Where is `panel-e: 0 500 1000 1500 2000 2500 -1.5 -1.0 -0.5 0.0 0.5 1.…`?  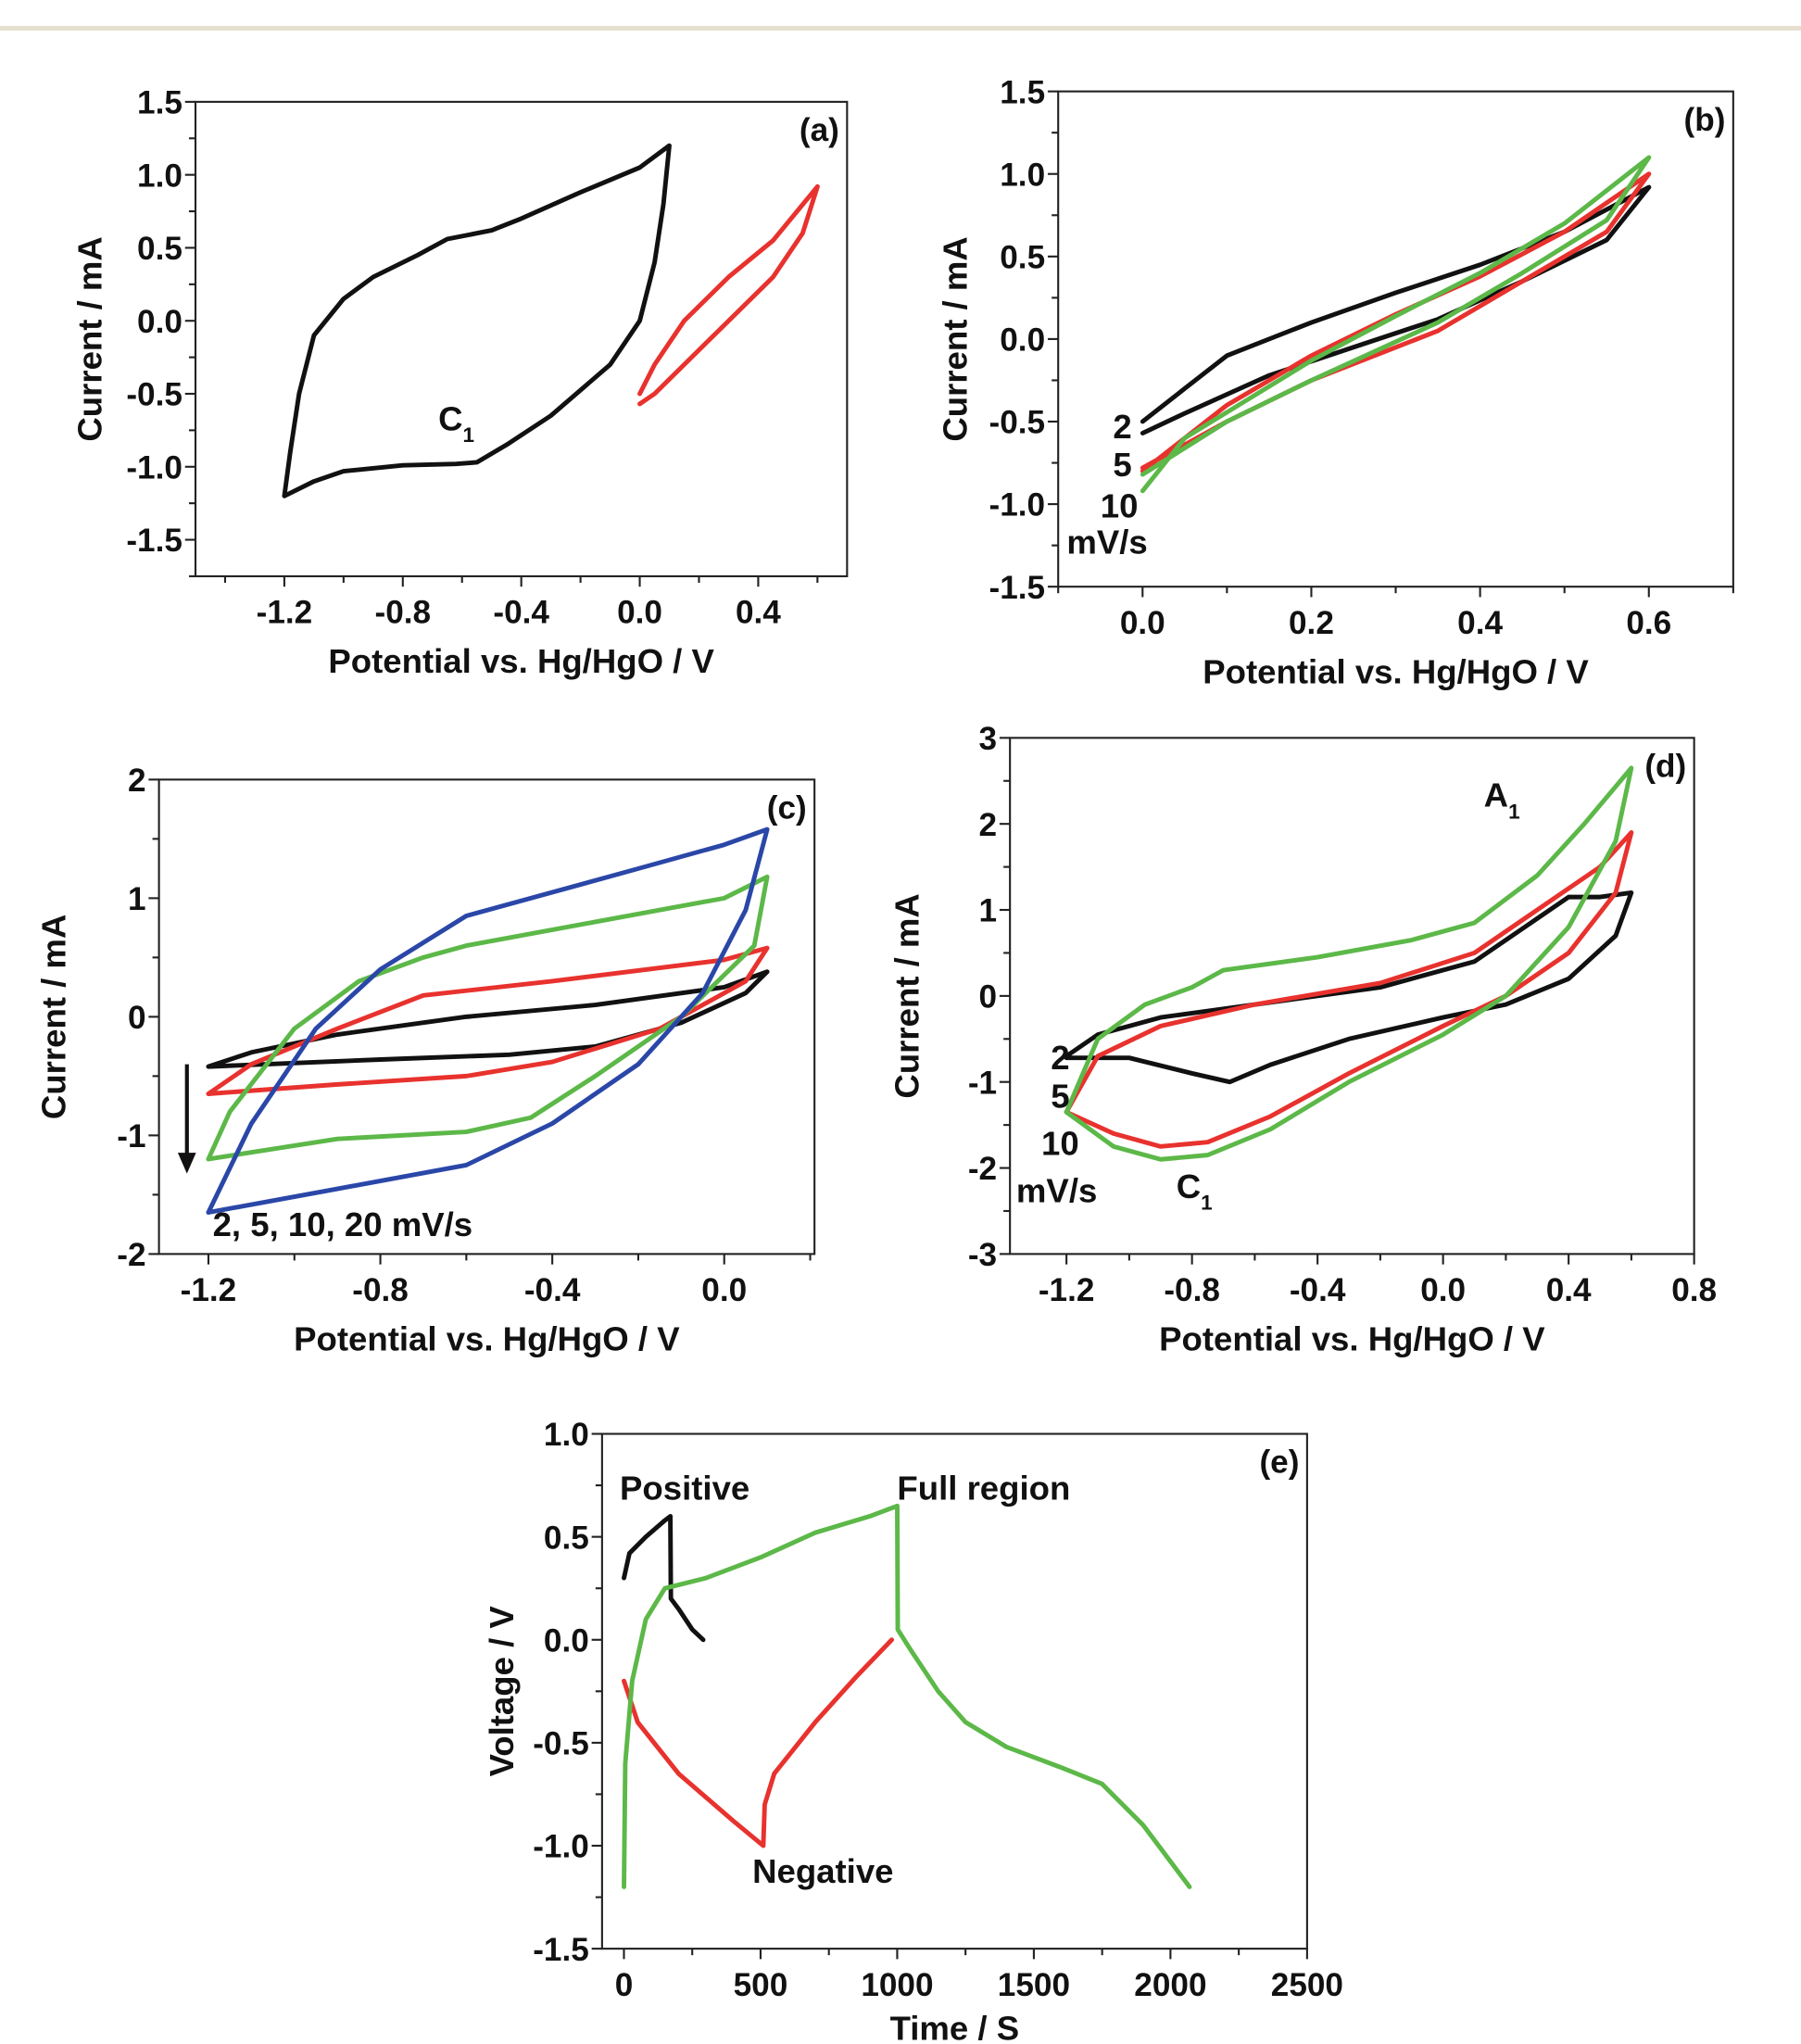
panel-e: 0 500 1000 1500 2000 2500 -1.5 -1.0 -0.5 0.0 0.5 1.… is located at coordinates (913, 1730).